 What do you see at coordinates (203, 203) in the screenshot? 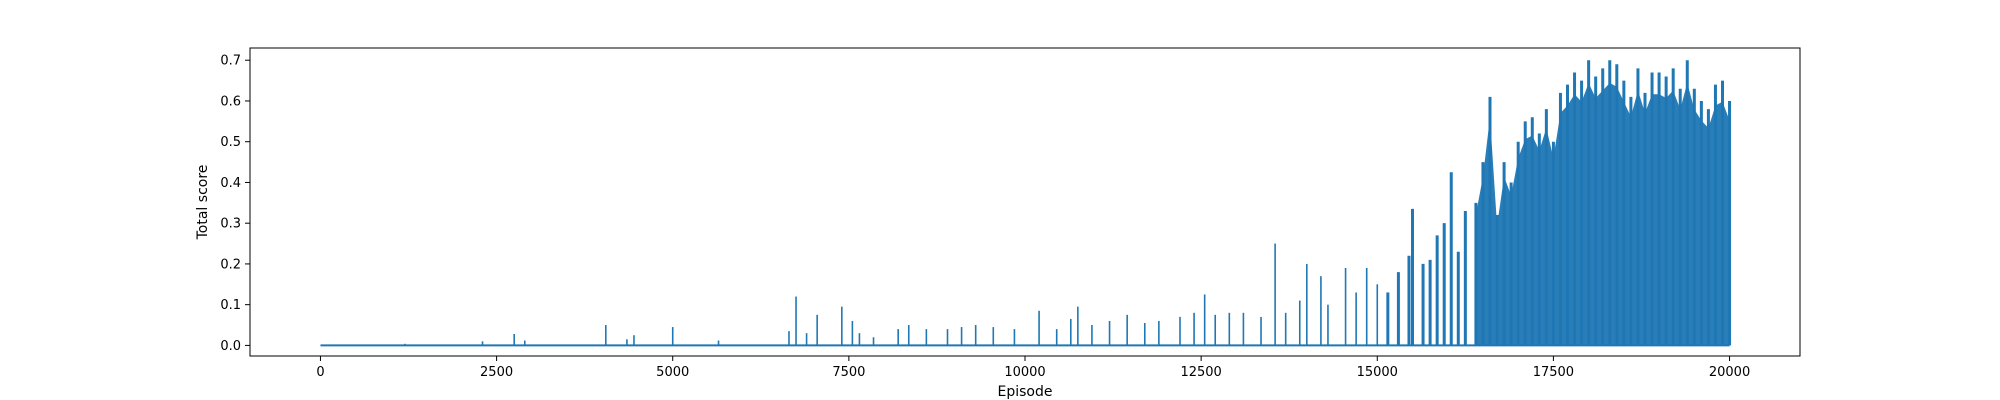
I see `y-axis-label: Total score` at bounding box center [203, 203].